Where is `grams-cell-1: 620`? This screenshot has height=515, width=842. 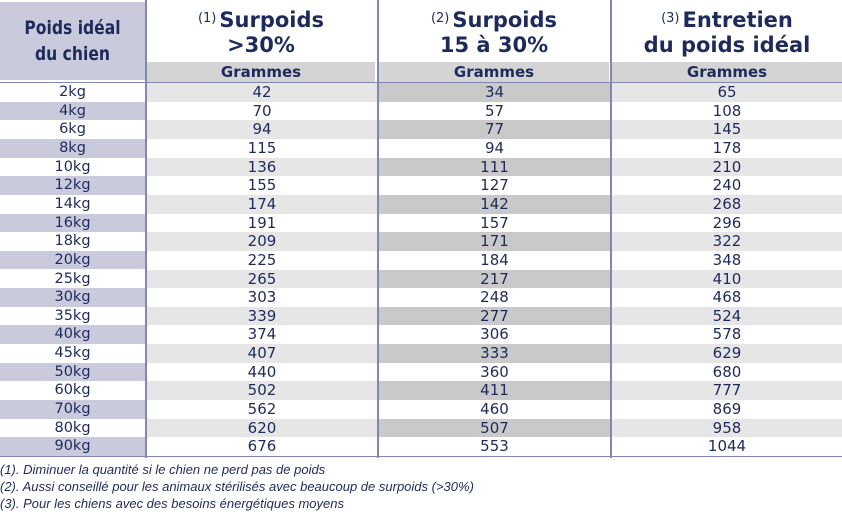 grams-cell-1: 620 is located at coordinates (262, 428).